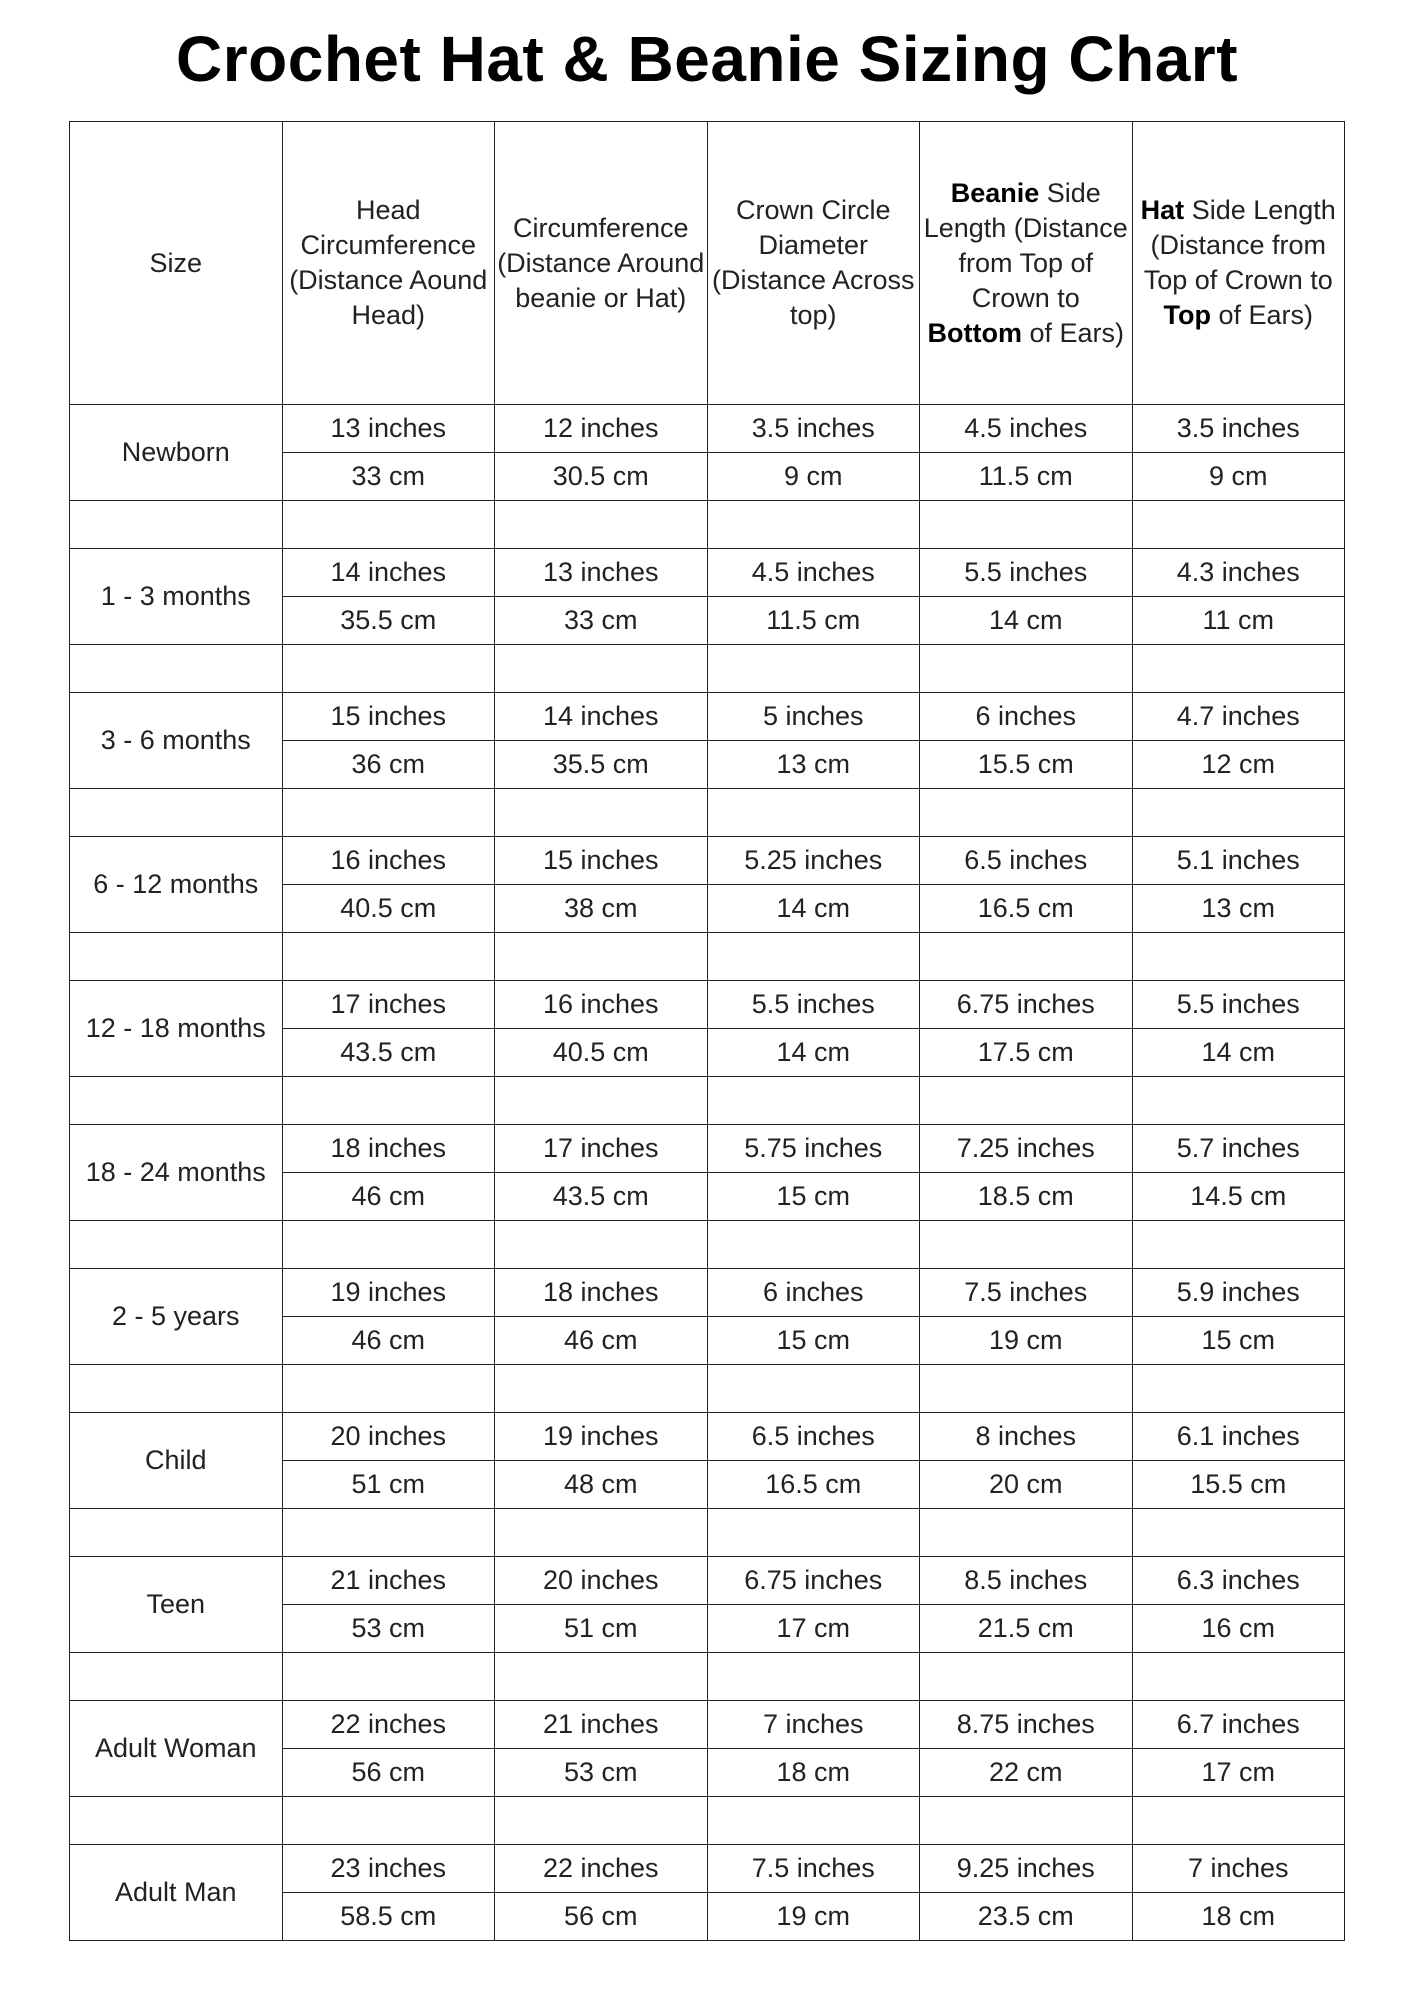 Image resolution: width=1414 pixels, height=2000 pixels. Describe the element at coordinates (813, 572) in the screenshot. I see `crown-diameter-inches: 4.5 inches` at that location.